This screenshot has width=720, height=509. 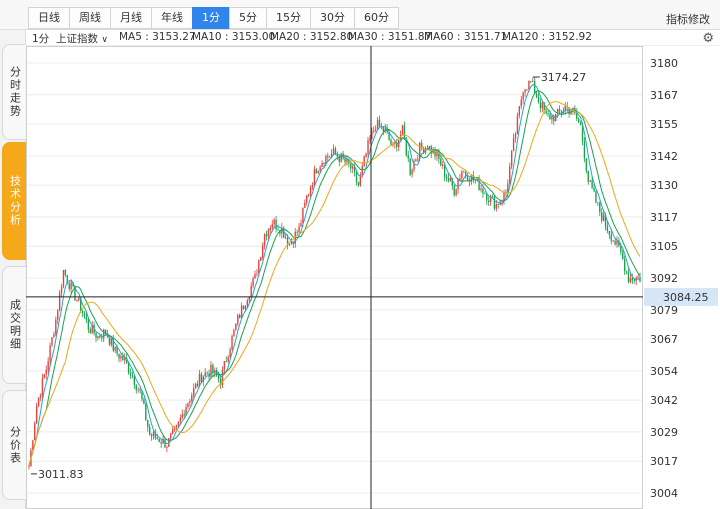 I want to click on low-price-label: 3011.83, so click(x=61, y=474).